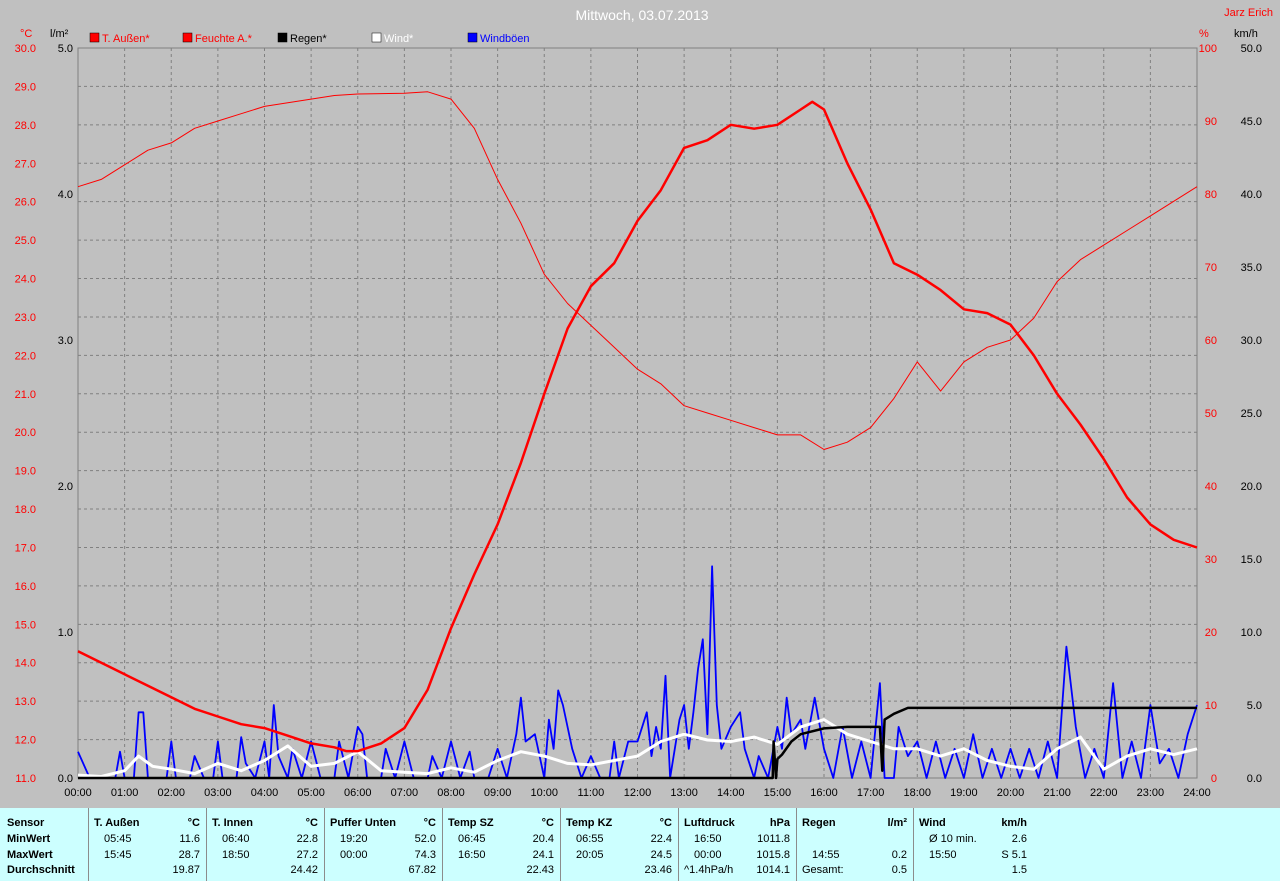  I want to click on wind-tick-label: 35.0, so click(1251, 268).